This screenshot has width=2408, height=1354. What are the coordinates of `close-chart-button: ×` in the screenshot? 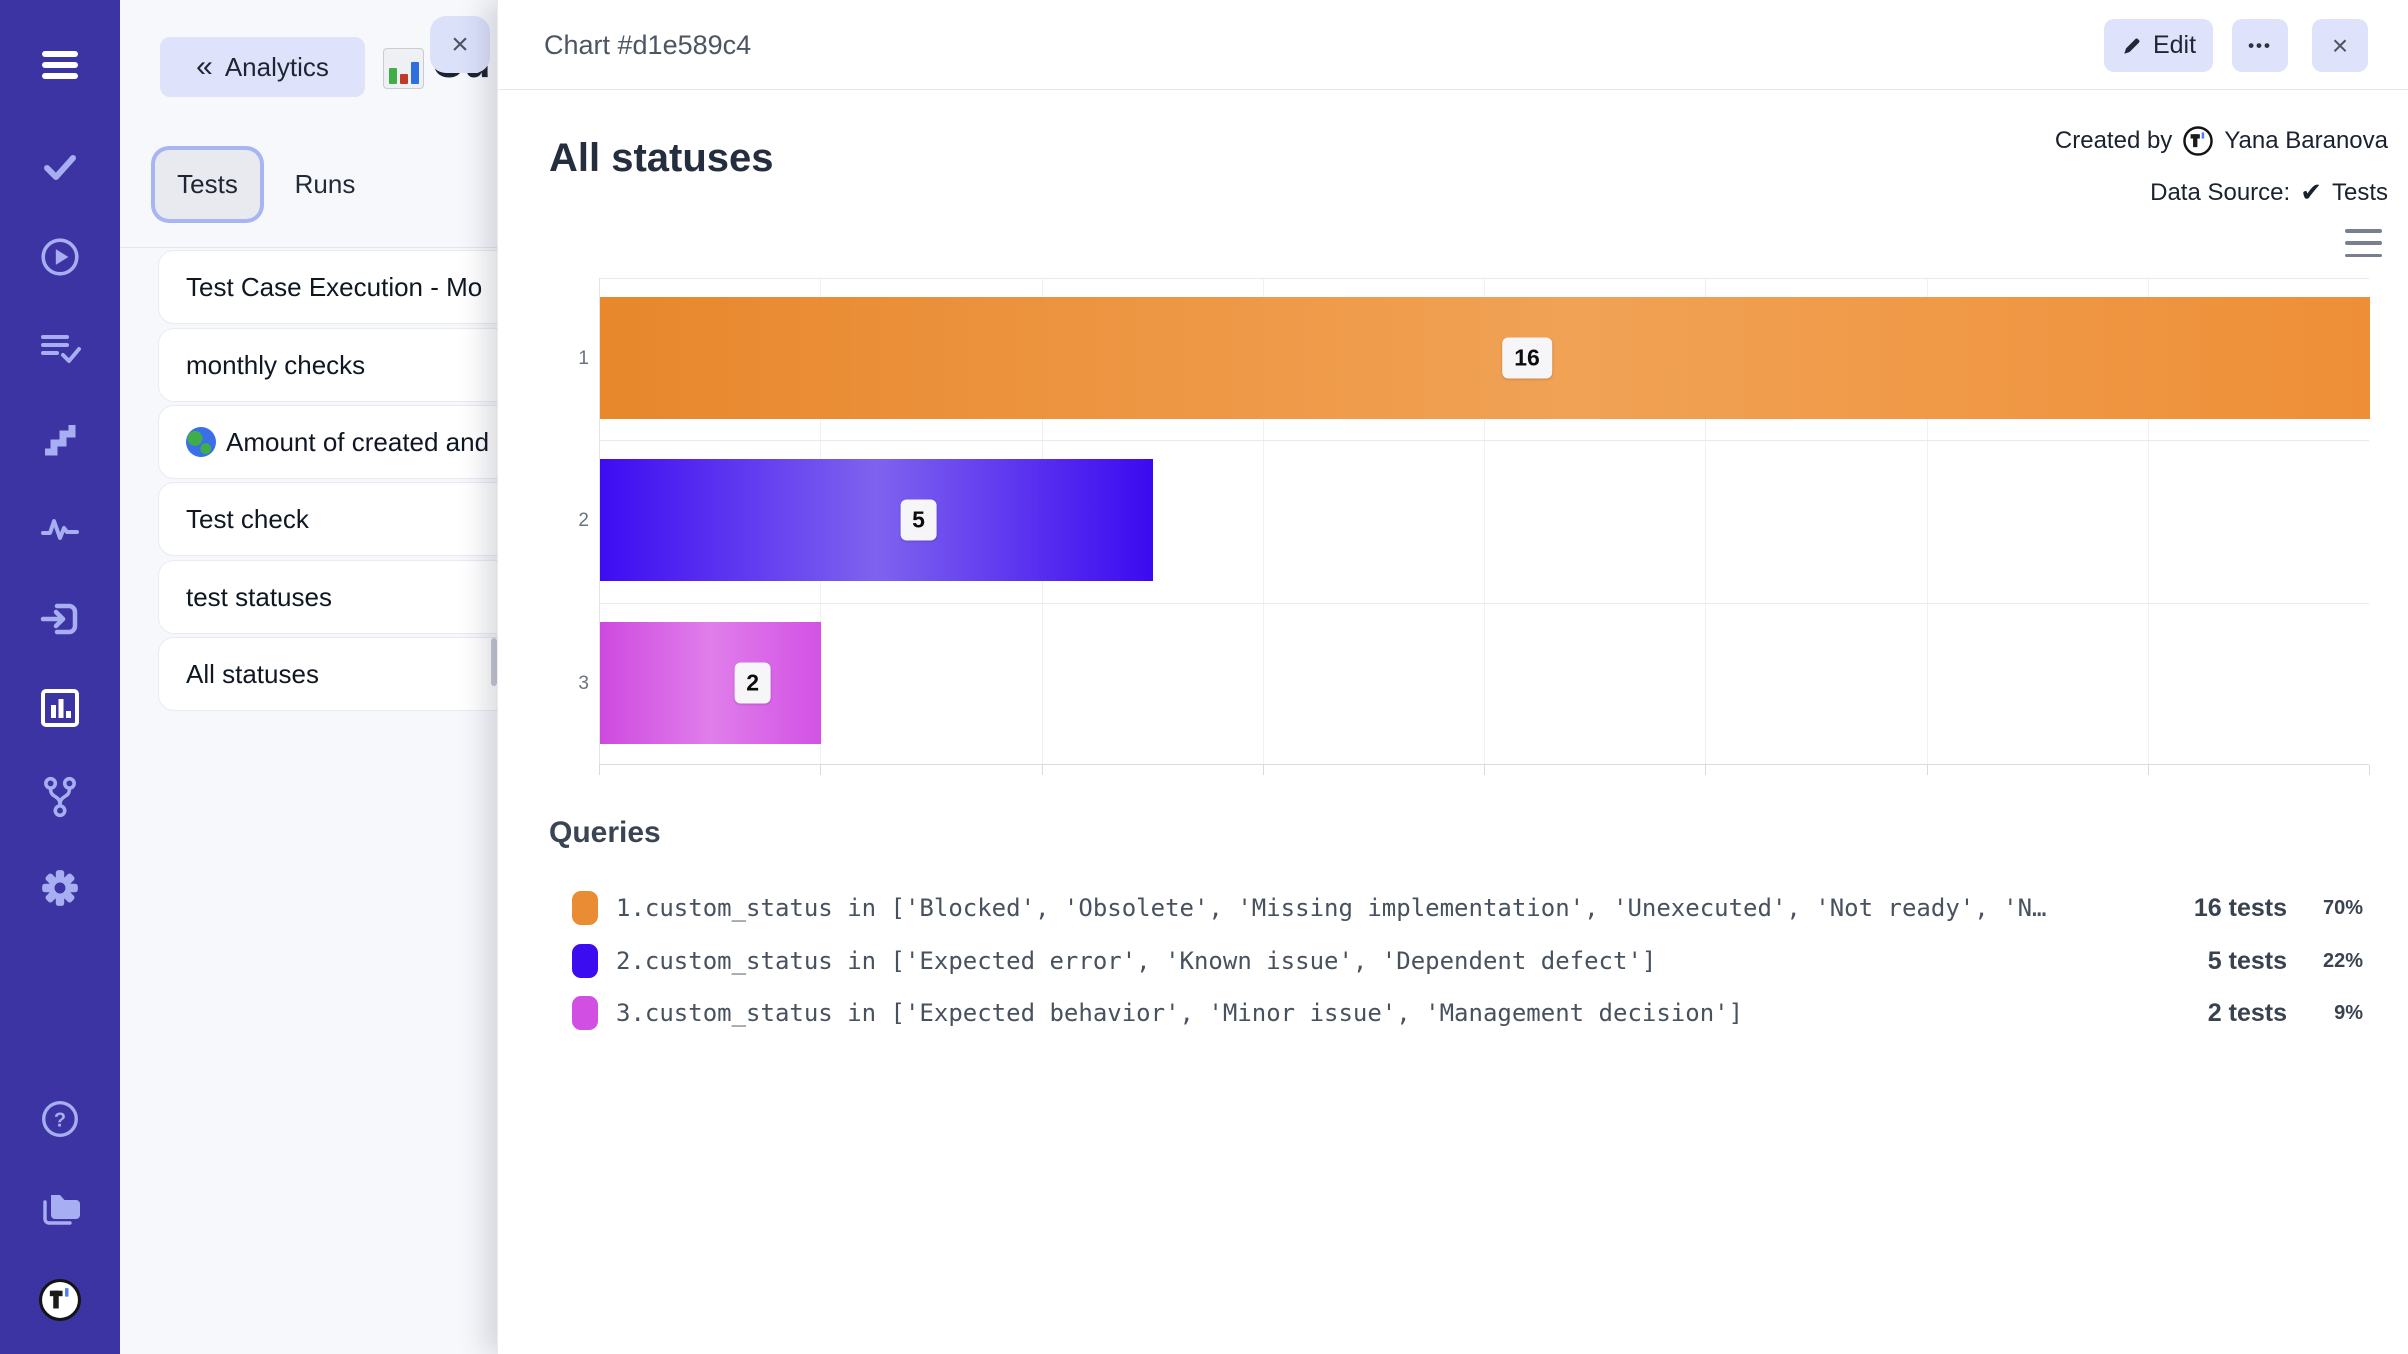 It's located at (2340, 45).